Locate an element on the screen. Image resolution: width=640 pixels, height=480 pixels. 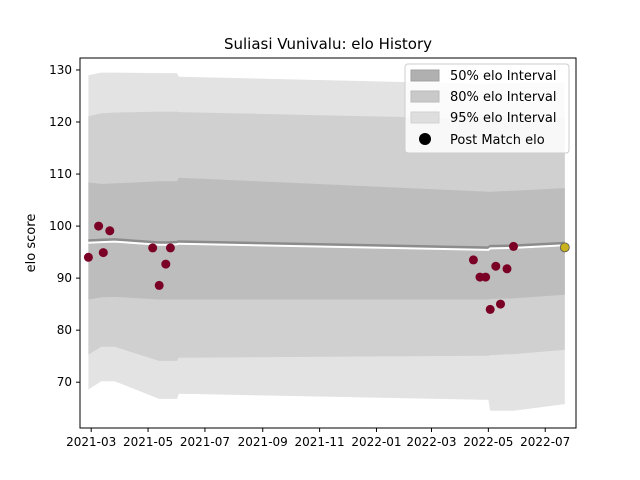
x-tick-label: 2022-01 is located at coordinates (376, 442).